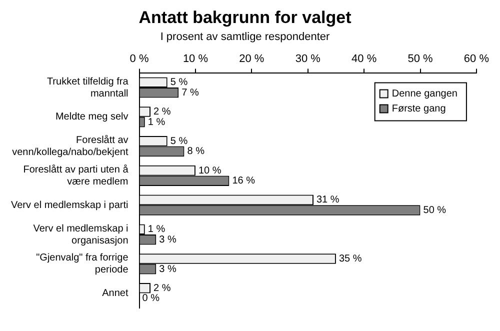  Describe the element at coordinates (421, 59) in the screenshot. I see `x-tick-label: 50 %` at that location.